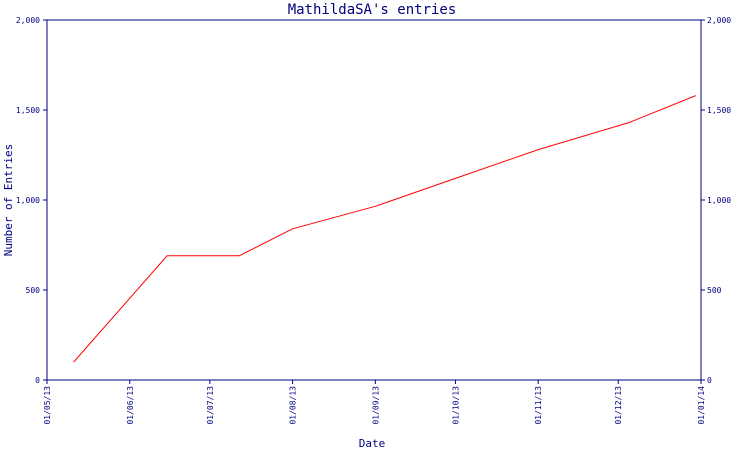 Image resolution: width=750 pixels, height=450 pixels. What do you see at coordinates (28, 20) in the screenshot?
I see `y-tick-label-left: 2,000` at bounding box center [28, 20].